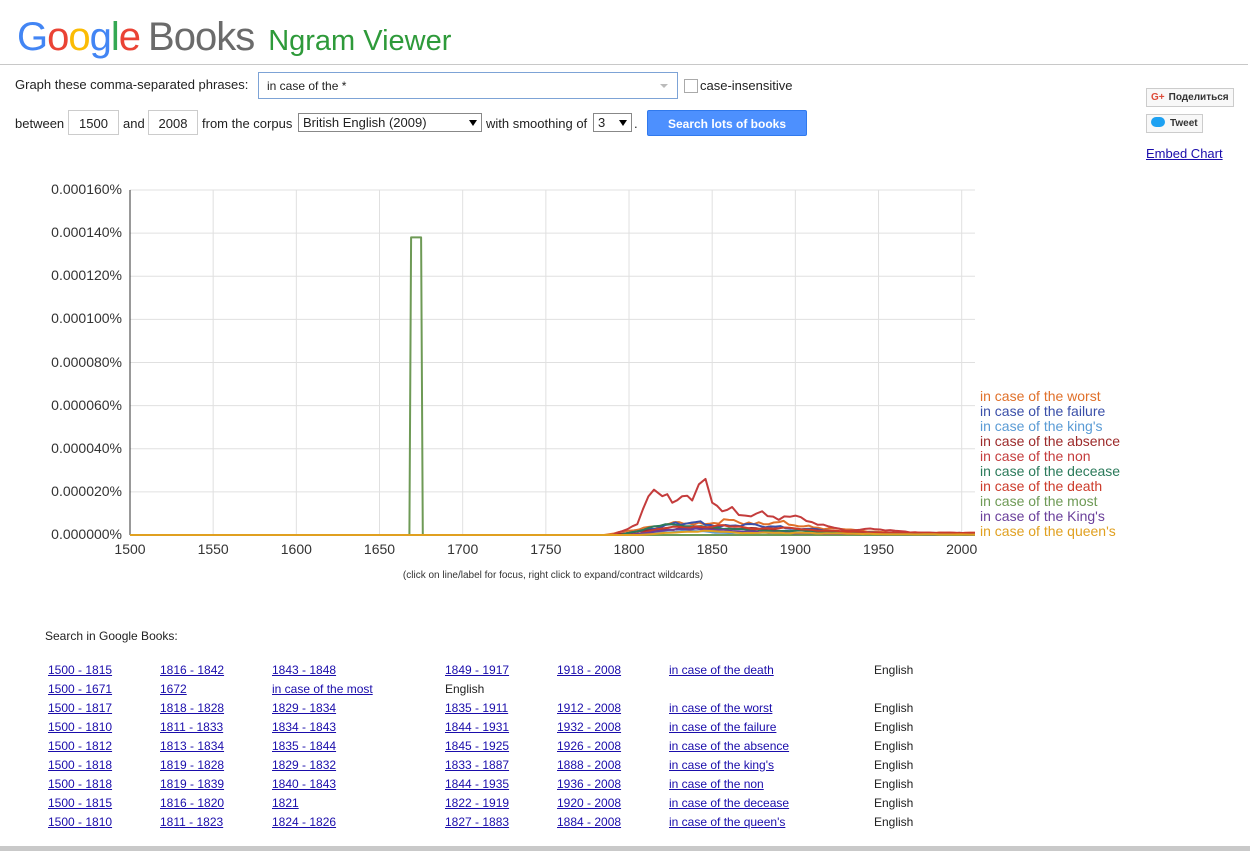 This screenshot has height=851, width=1260. I want to click on tweet-label: Tweet, so click(1184, 123).